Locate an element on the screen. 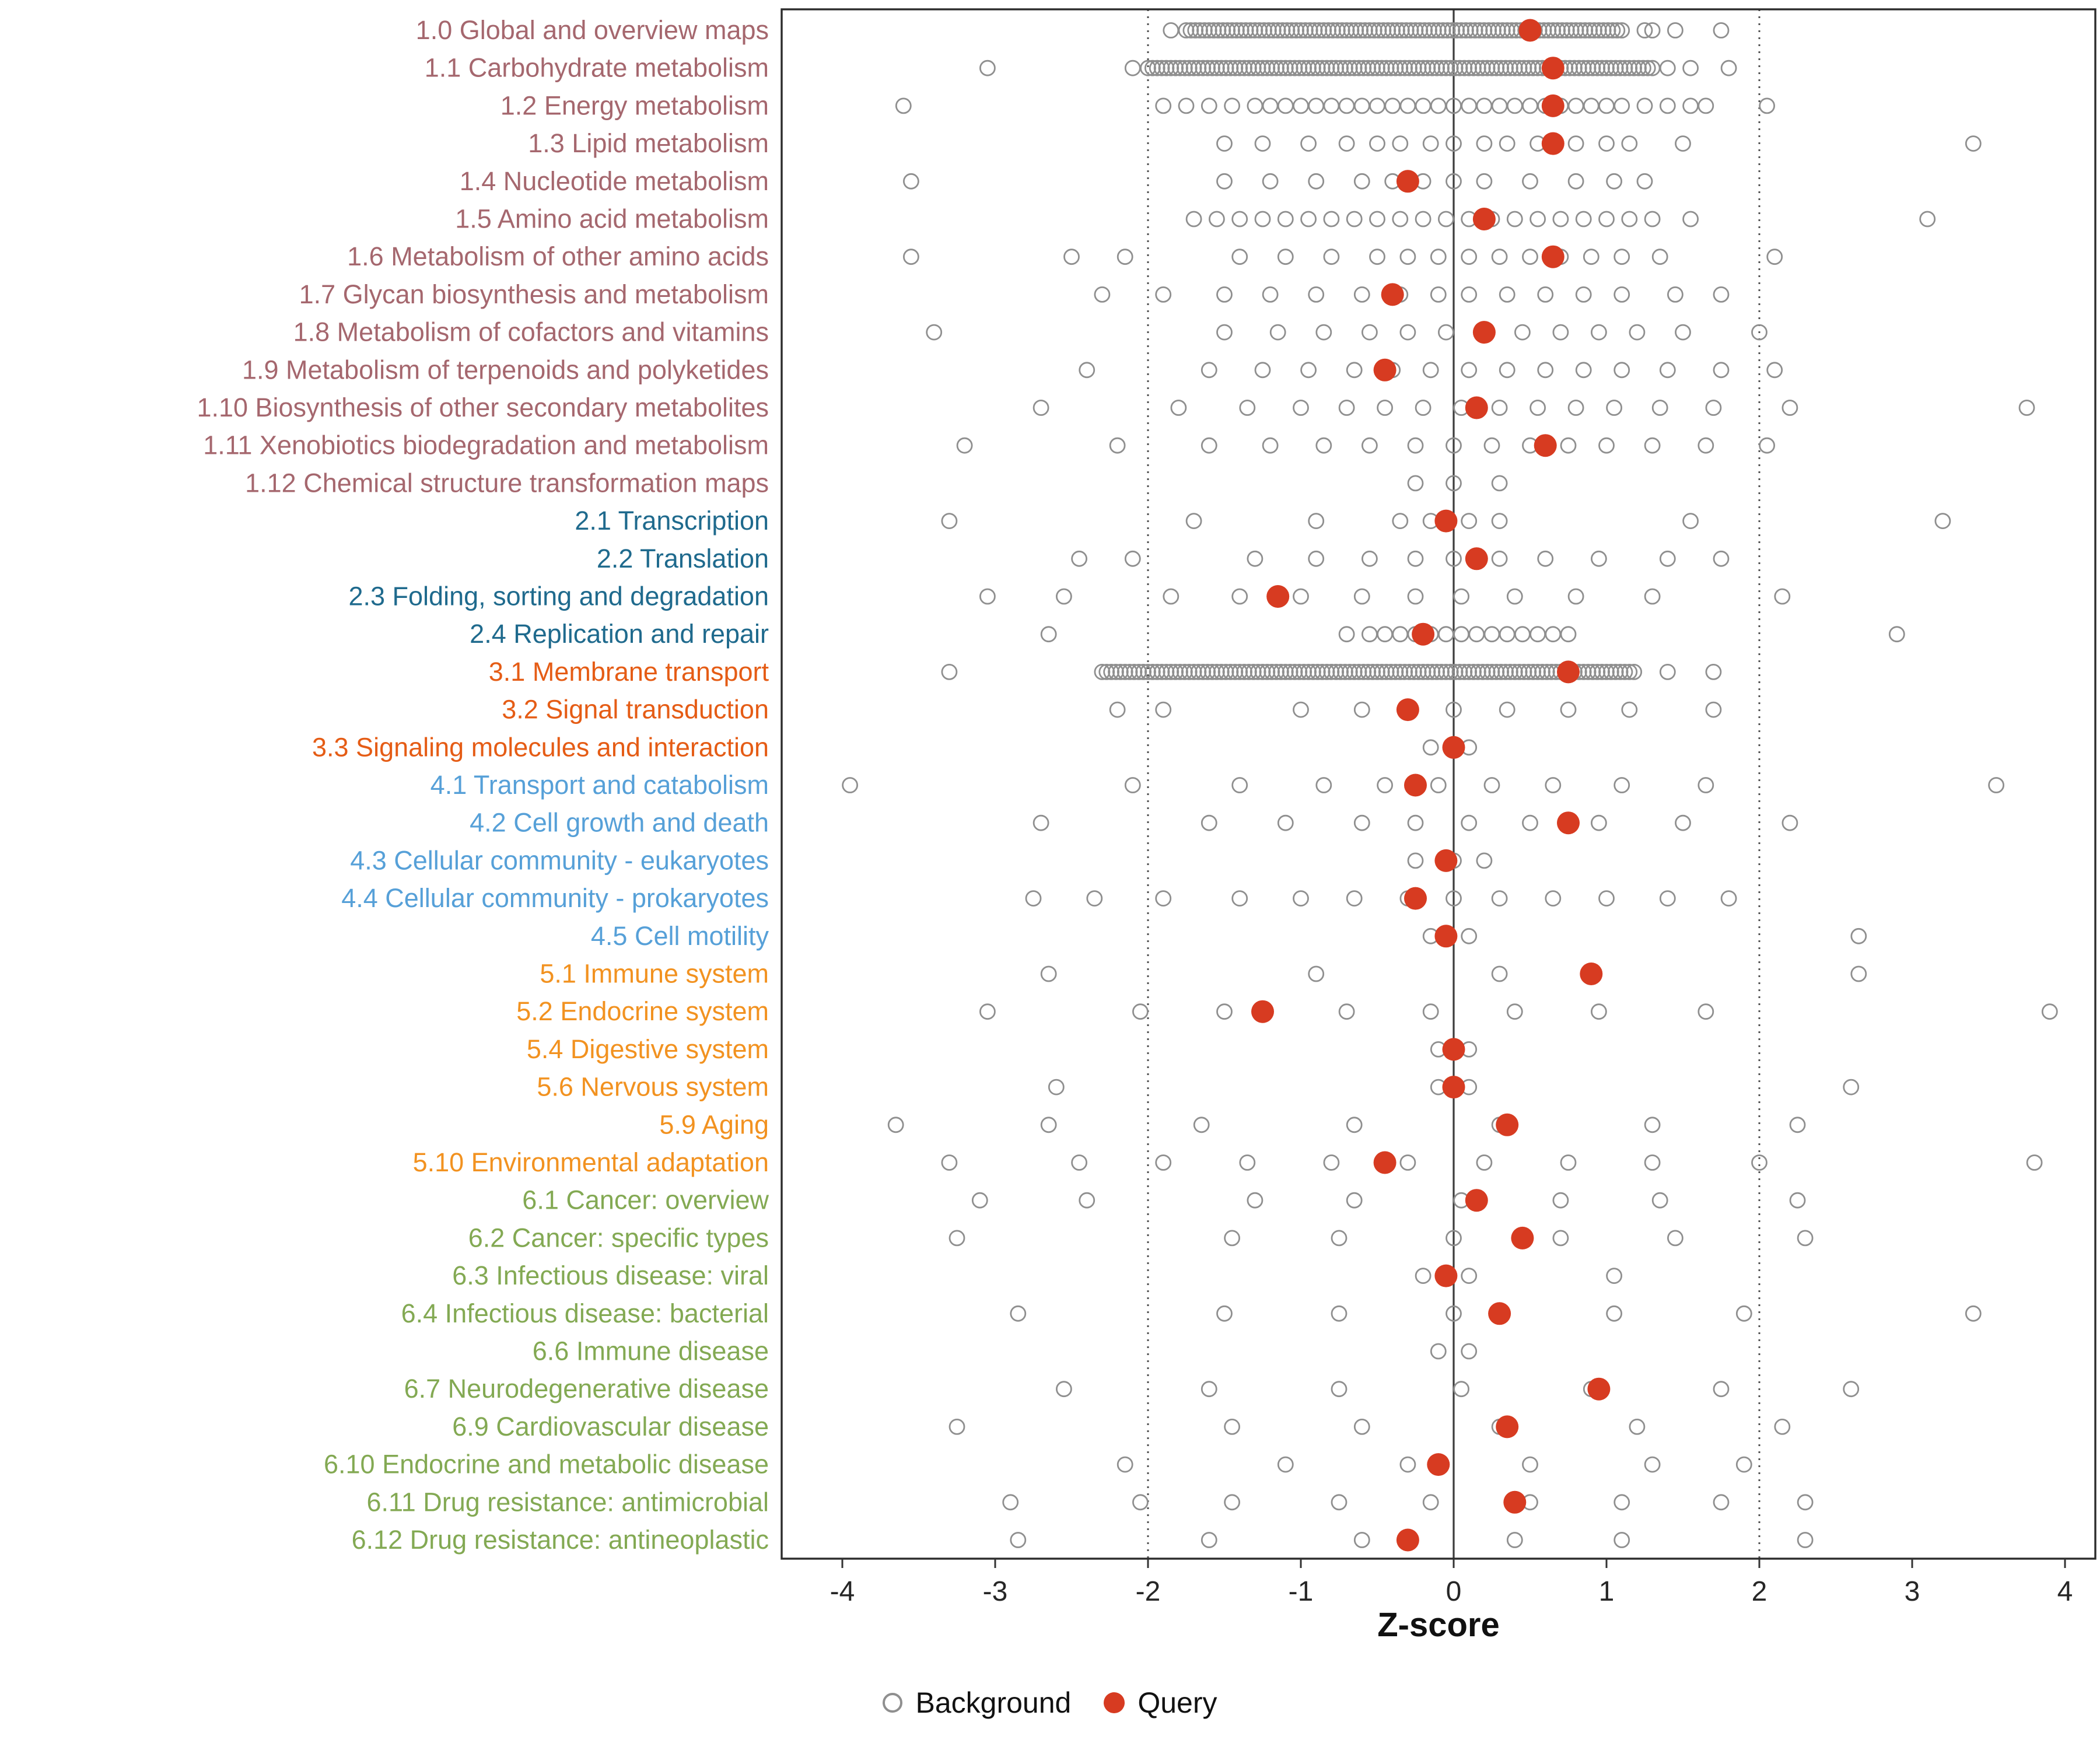  legend-item-background: Background is located at coordinates (977, 1703).